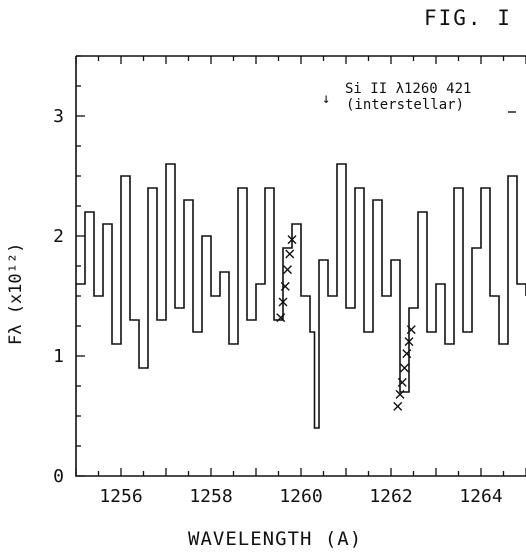  What do you see at coordinates (275, 539) in the screenshot?
I see `x-axis-label: WAVELENGTH (A)` at bounding box center [275, 539].